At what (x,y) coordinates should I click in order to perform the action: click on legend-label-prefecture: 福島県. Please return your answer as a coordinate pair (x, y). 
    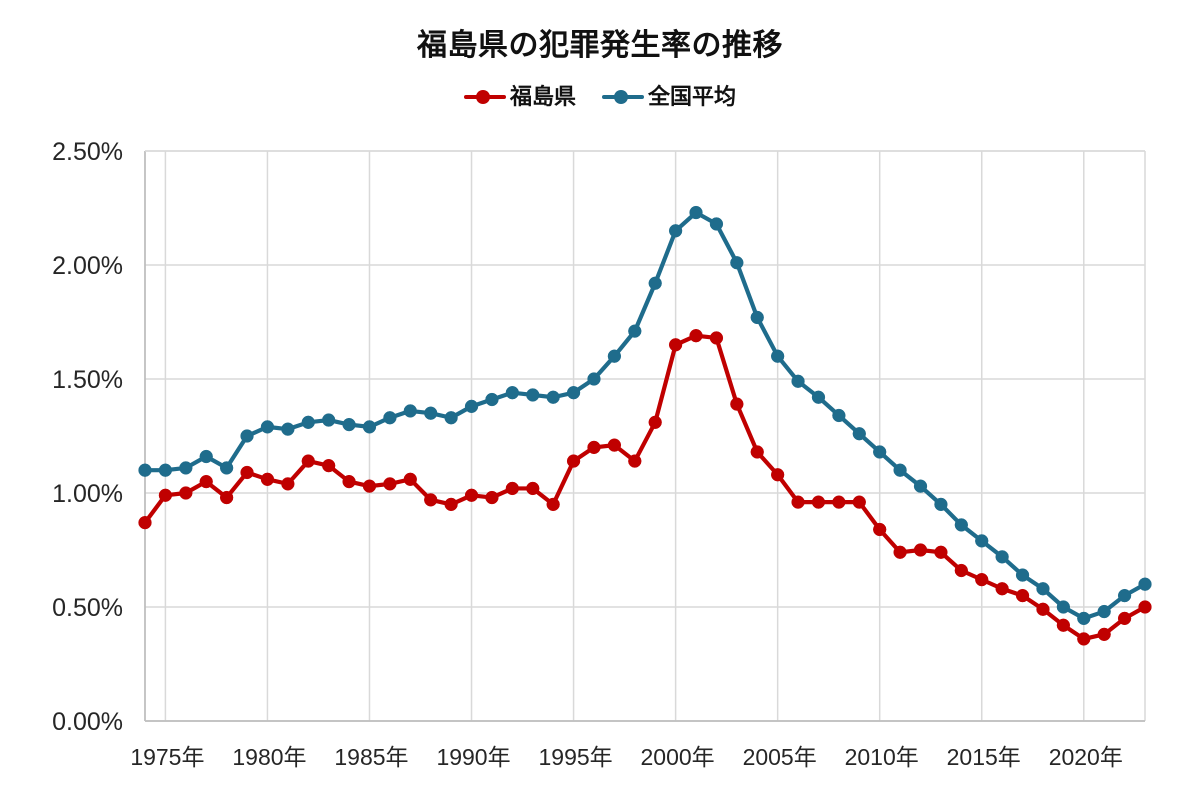
    Looking at the image, I should click on (542, 96).